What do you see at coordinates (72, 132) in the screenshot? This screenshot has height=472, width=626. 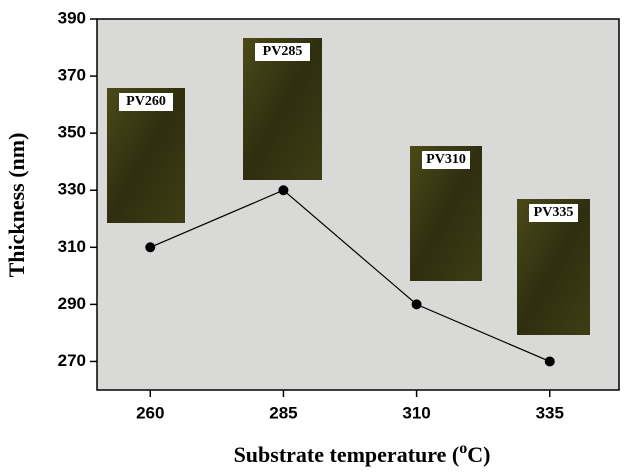 I see `y-tick-label: 350` at bounding box center [72, 132].